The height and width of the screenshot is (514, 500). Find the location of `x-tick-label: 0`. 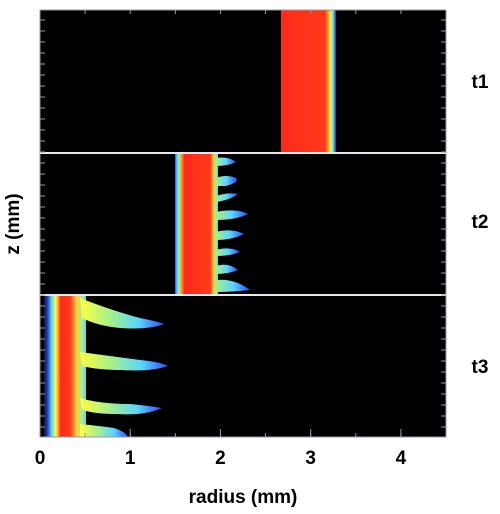

x-tick-label: 0 is located at coordinates (40, 458).